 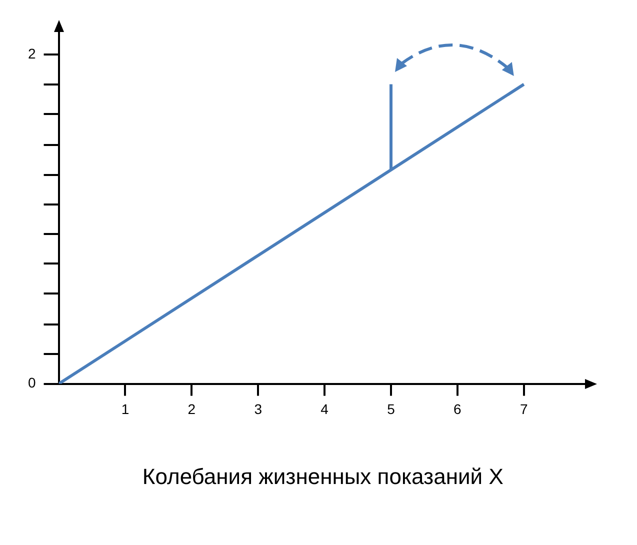 What do you see at coordinates (524, 409) in the screenshot?
I see `x-tick-label: 7` at bounding box center [524, 409].